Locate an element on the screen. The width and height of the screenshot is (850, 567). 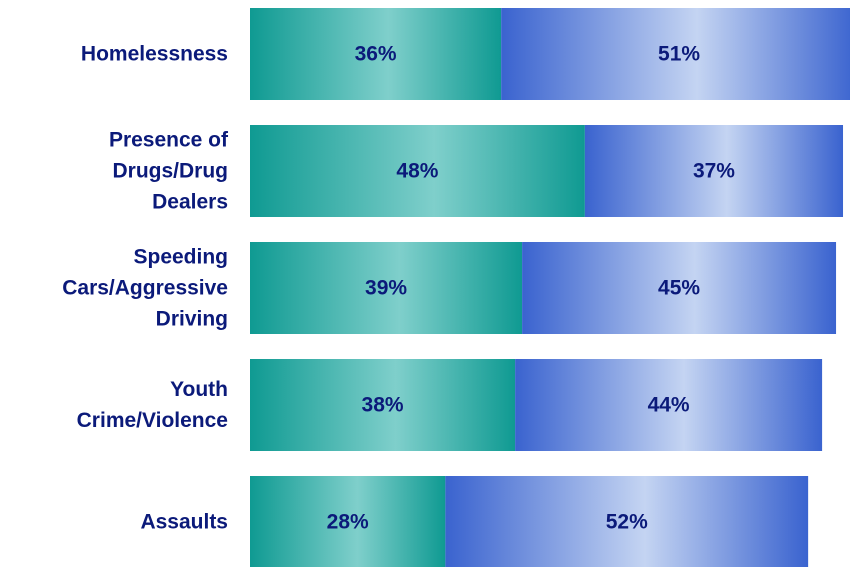
value-label: 36% is located at coordinates (376, 54).